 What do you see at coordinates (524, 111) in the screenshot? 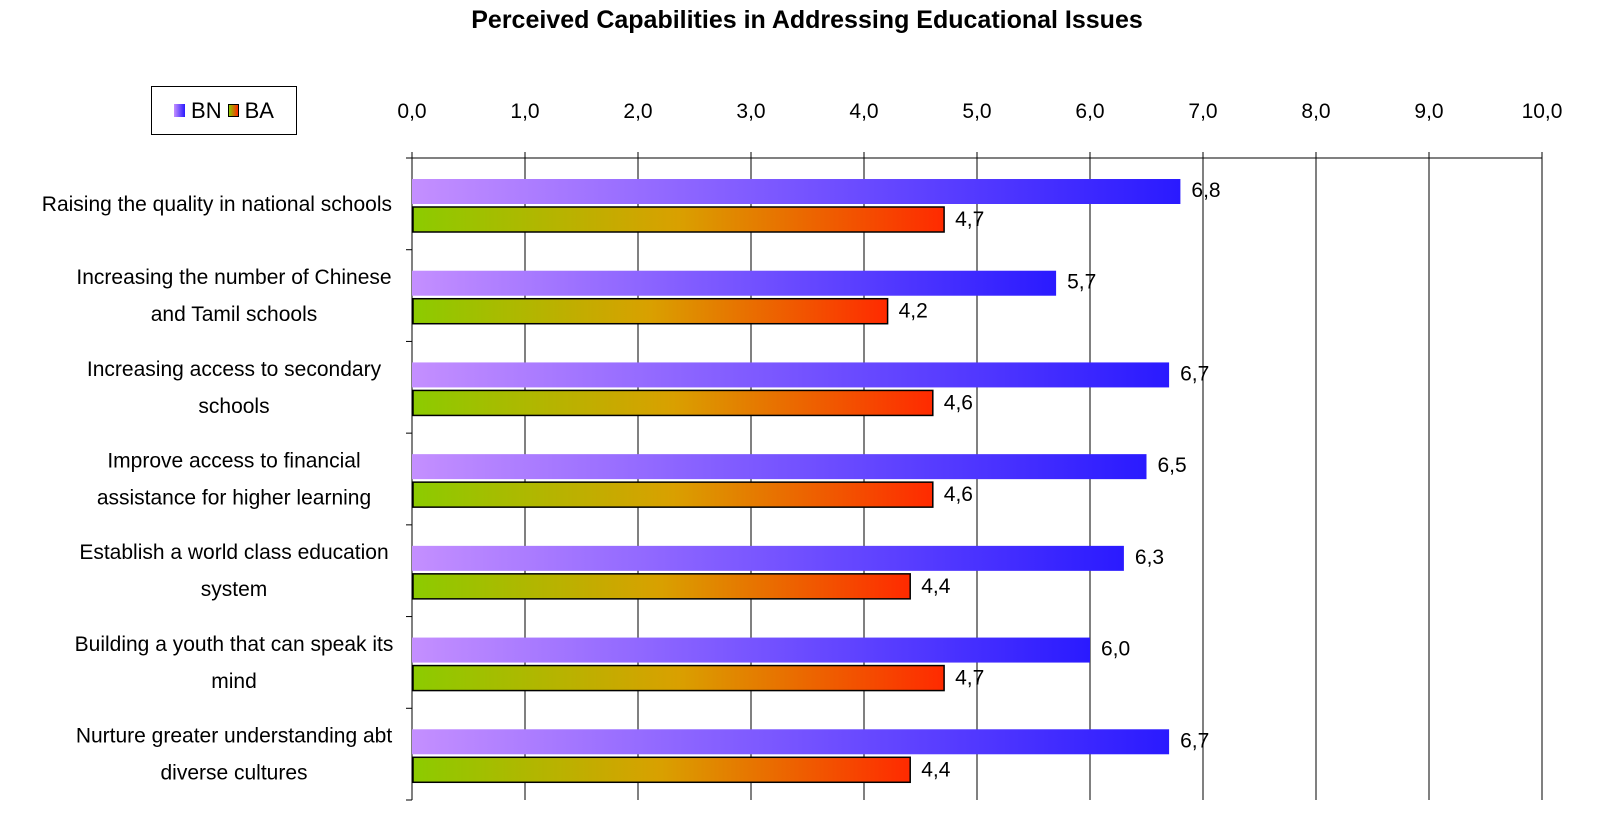
I see `x-tick-label: 1,0` at bounding box center [524, 111].